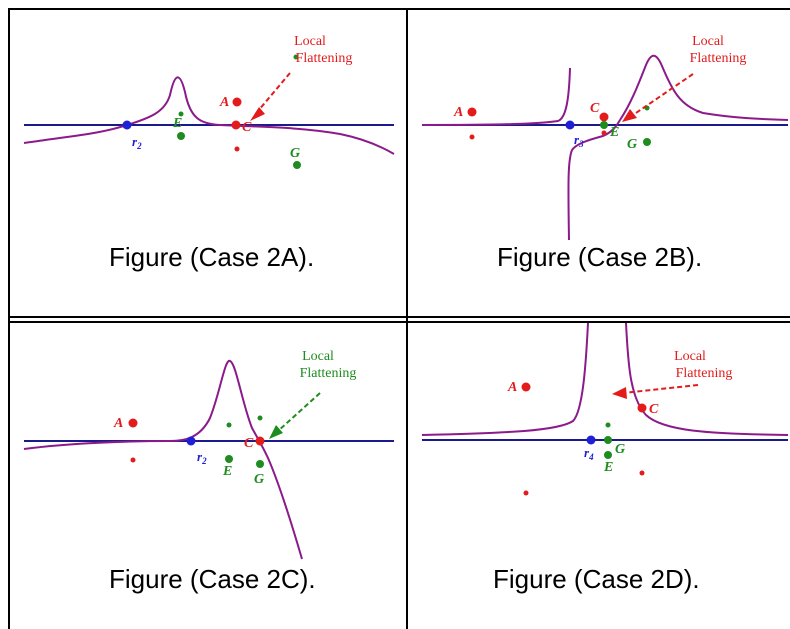 The height and width of the screenshot is (629, 790). I want to click on caption-case-2c: Figure (Case 2C)., so click(212, 579).